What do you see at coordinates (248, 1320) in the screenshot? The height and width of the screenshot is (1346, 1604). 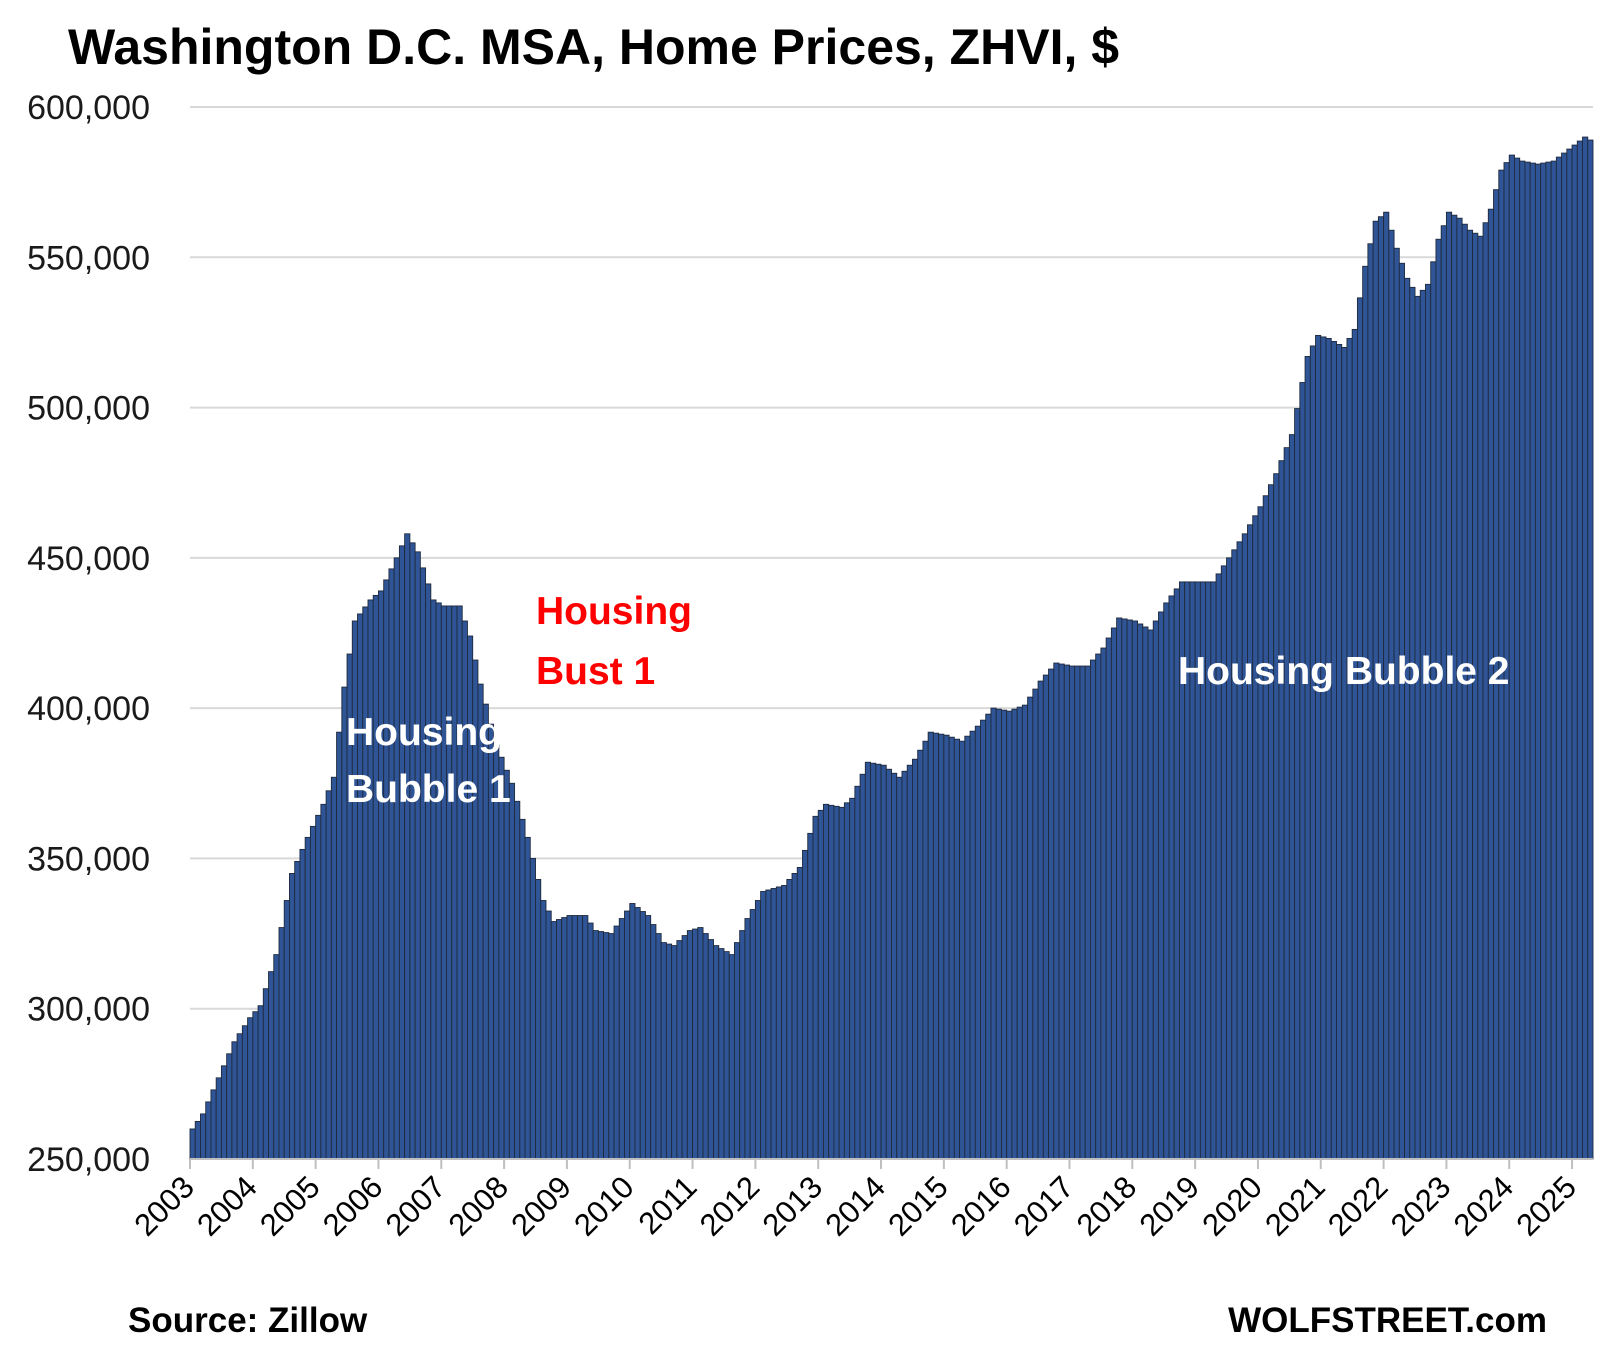 I see `source-label: Source: Zillow` at bounding box center [248, 1320].